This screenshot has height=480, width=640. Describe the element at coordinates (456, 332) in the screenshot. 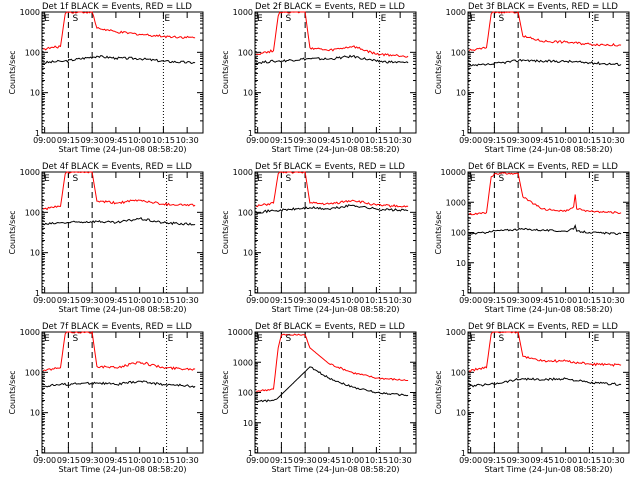

I see `panel-9-ytick-label: 1000` at that location.